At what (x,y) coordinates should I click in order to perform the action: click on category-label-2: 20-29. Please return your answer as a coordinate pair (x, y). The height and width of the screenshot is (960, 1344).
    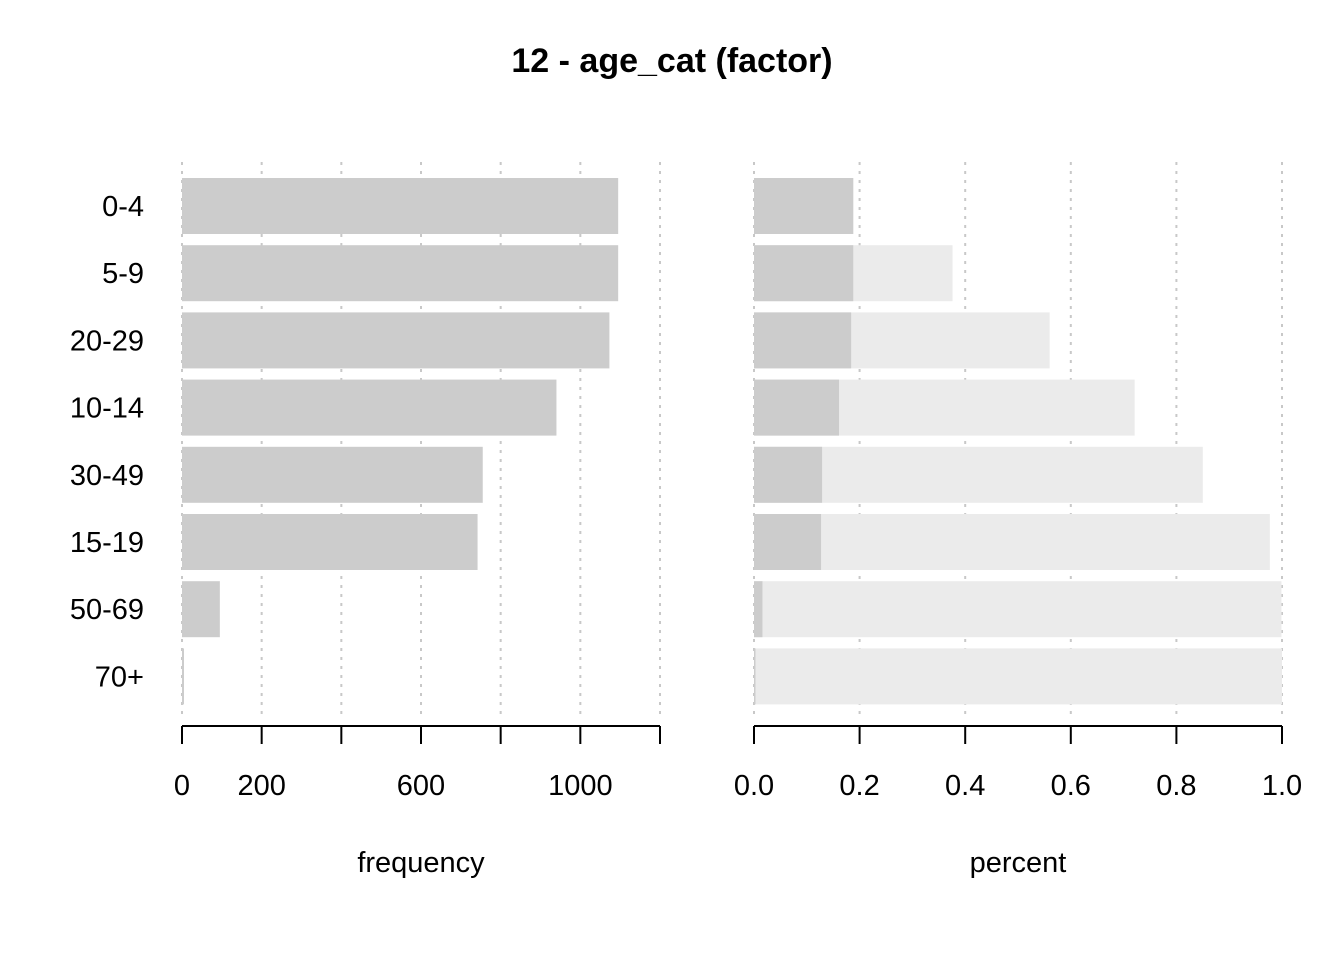
    Looking at the image, I should click on (107, 341).